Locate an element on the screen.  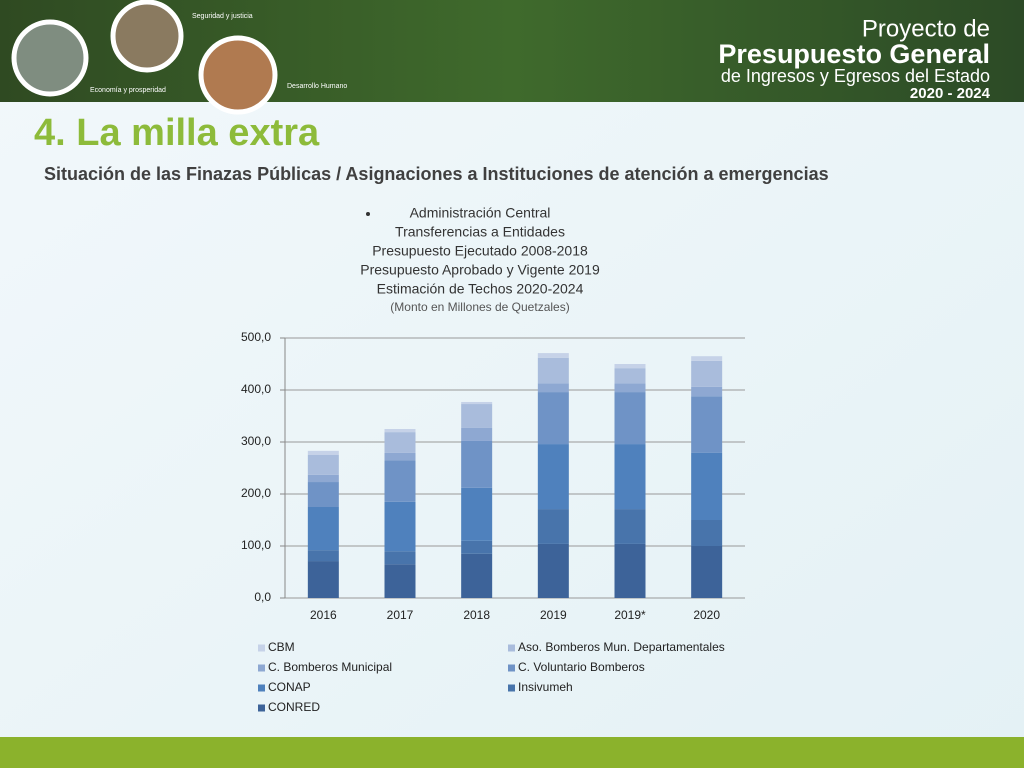
y-tick-label: 0,0 is located at coordinates (262, 597).